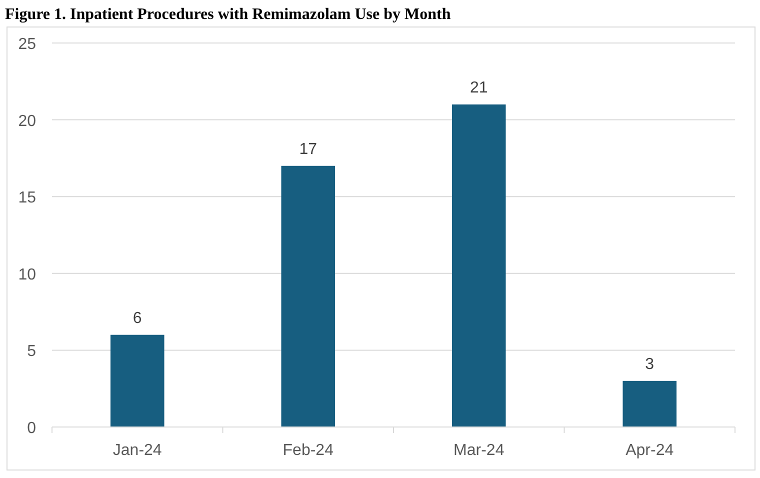  Describe the element at coordinates (31, 428) in the screenshot. I see `y-tick-label: 0` at that location.